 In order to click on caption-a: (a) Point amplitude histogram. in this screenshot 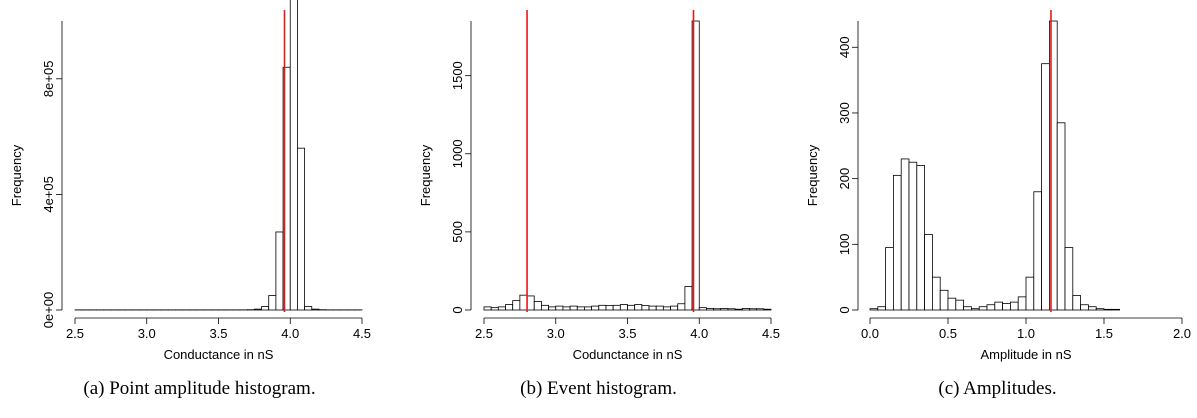, I will do `click(199, 388)`.